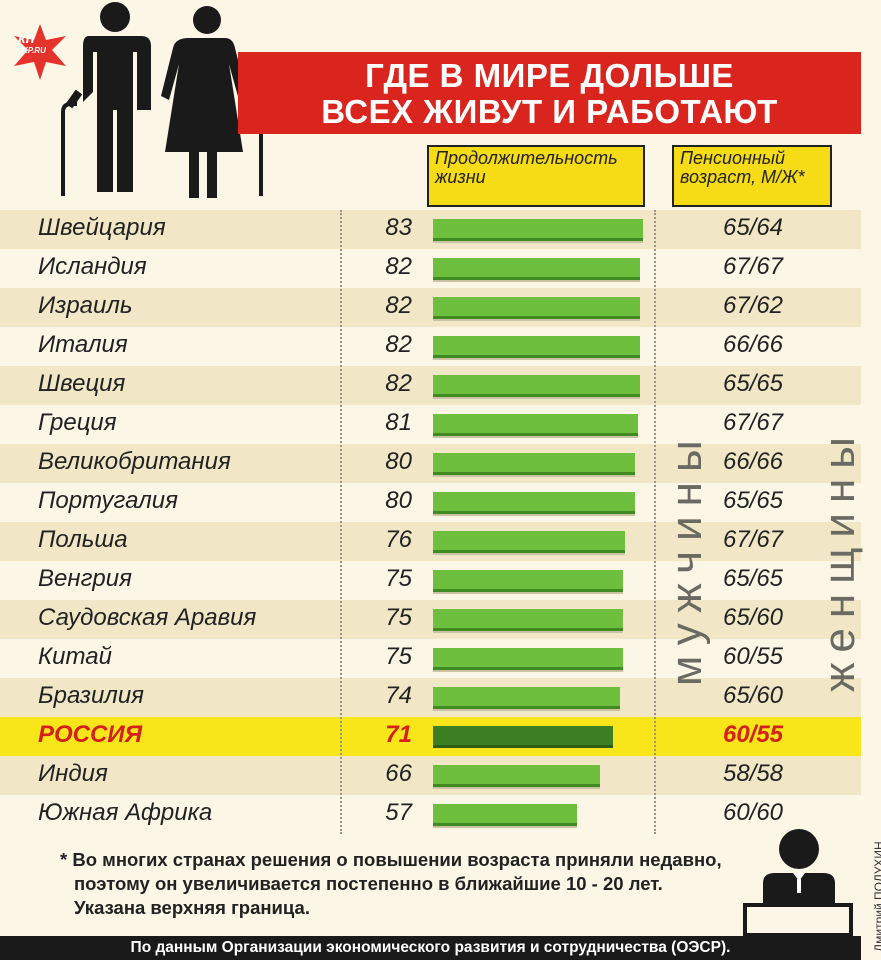 Image resolution: width=881 pixels, height=960 pixels. I want to click on country-label: Израиль, so click(85, 305).